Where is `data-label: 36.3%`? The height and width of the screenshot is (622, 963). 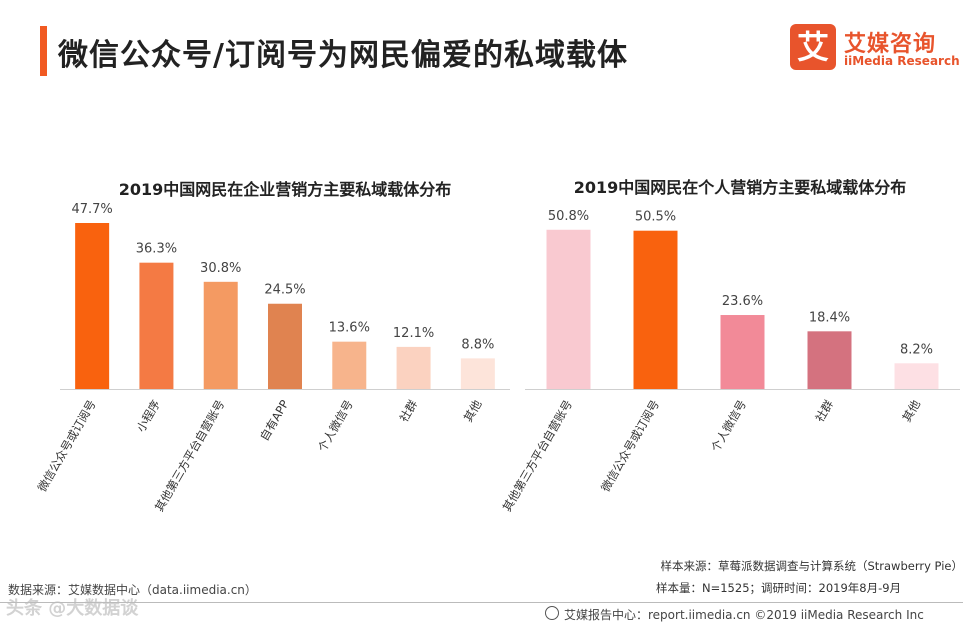
data-label: 36.3% is located at coordinates (156, 249).